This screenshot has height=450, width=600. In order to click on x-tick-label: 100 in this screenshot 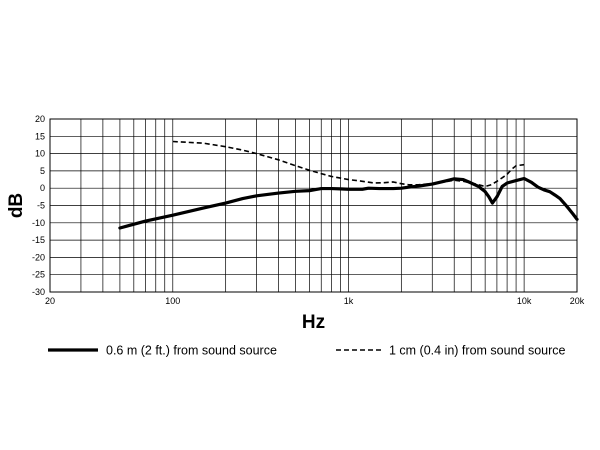, I will do `click(172, 301)`.